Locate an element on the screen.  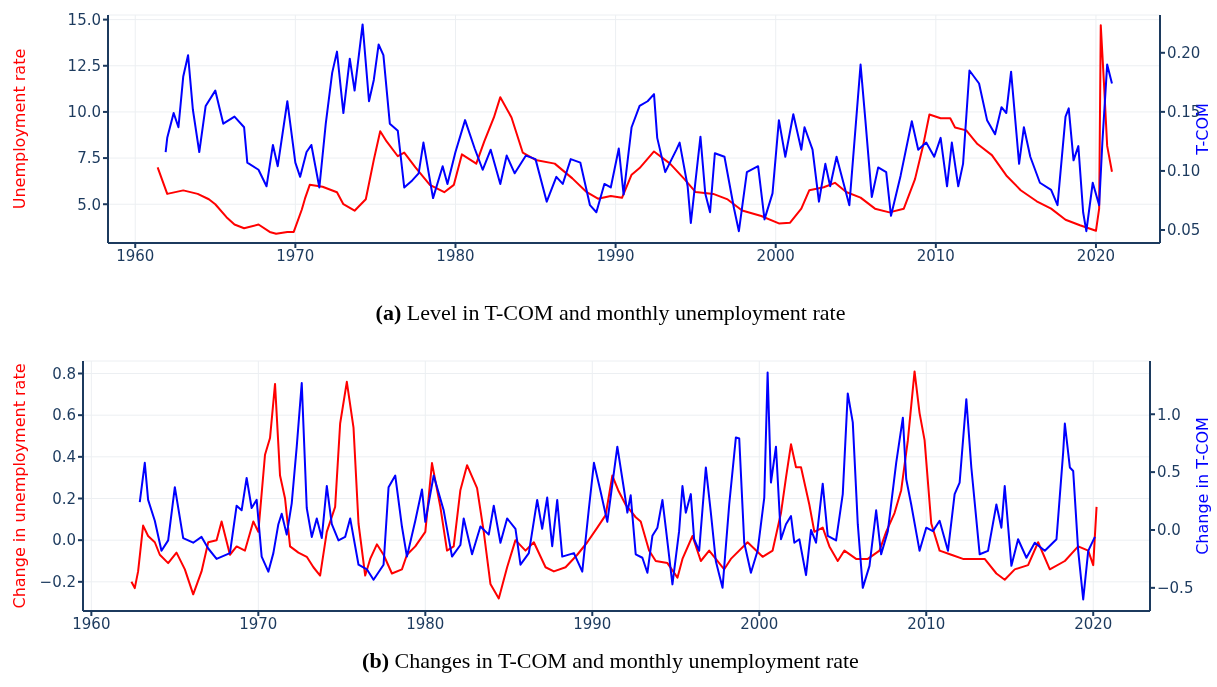
y-tick-label: 0.8 is located at coordinates (64, 373).